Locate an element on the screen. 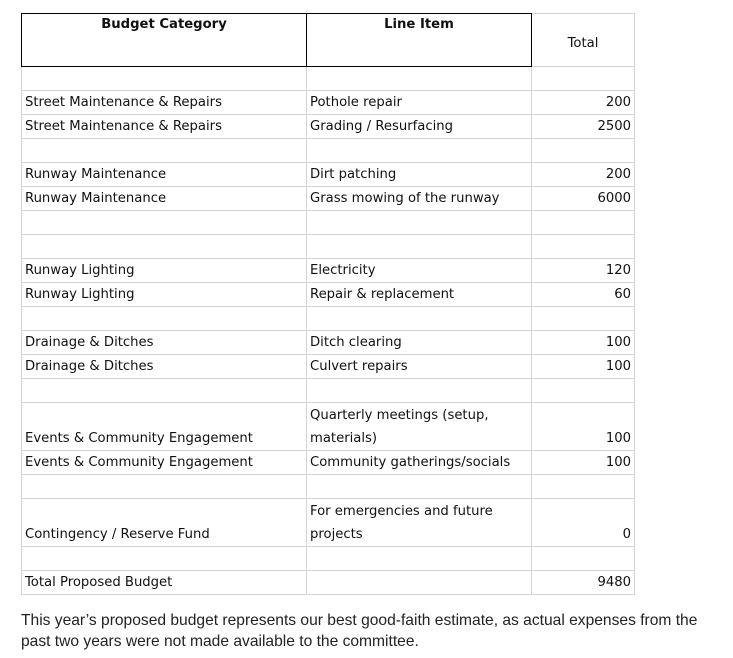  category-cell: Contingency / Reserve Fund is located at coordinates (164, 522).